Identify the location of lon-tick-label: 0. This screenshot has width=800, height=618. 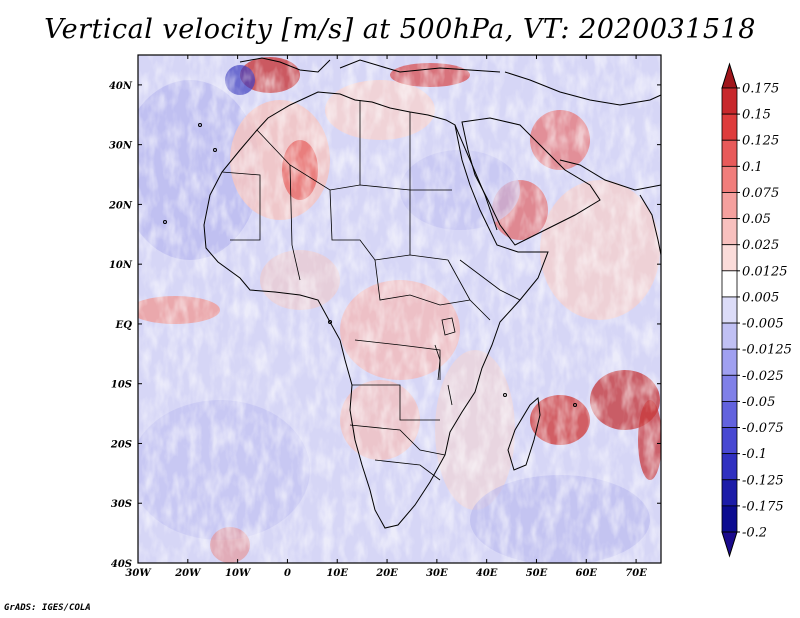
(287, 573).